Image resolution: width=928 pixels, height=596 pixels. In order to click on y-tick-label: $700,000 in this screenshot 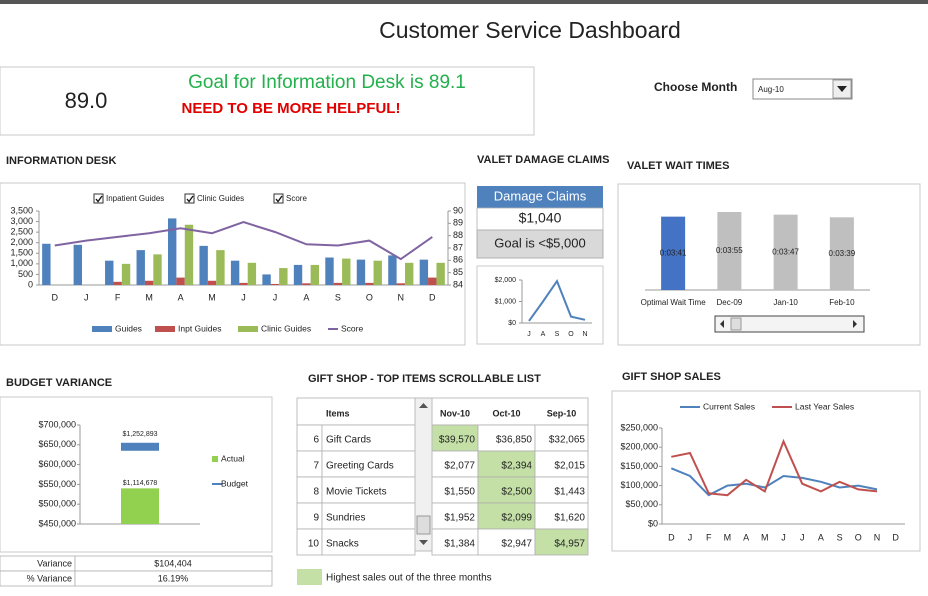, I will do `click(57, 424)`.